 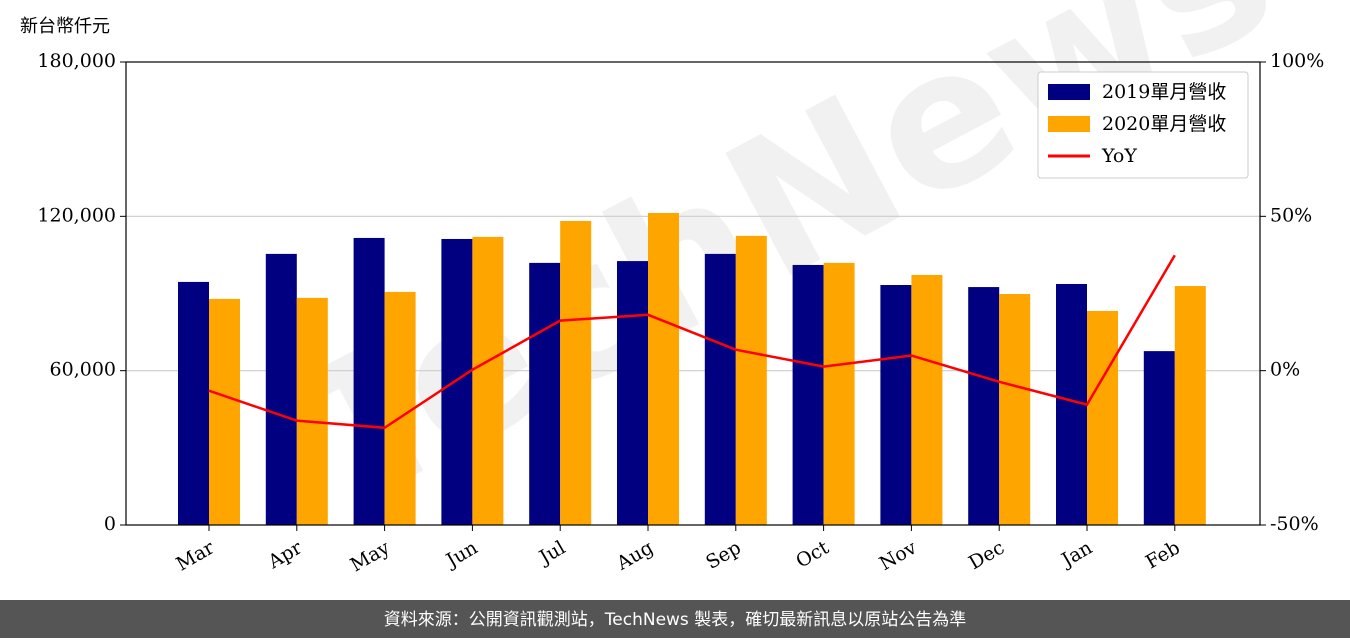 I want to click on footer: 資料來源：公開資訊觀測站，TechNews 製表，確切最新訊息以原站公告為準, so click(x=675, y=620).